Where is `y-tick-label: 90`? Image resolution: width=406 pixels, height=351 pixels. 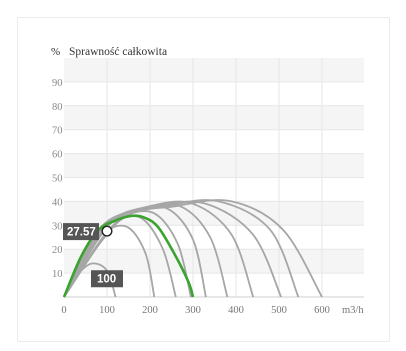 y-tick-label: 90 is located at coordinates (57, 83).